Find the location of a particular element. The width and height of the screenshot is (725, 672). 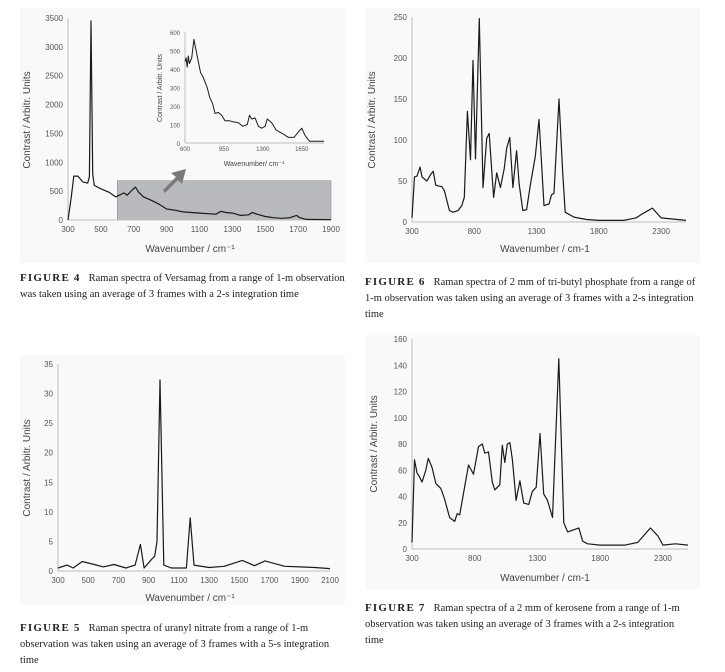

y-tick-label: 3000 is located at coordinates (54, 47).